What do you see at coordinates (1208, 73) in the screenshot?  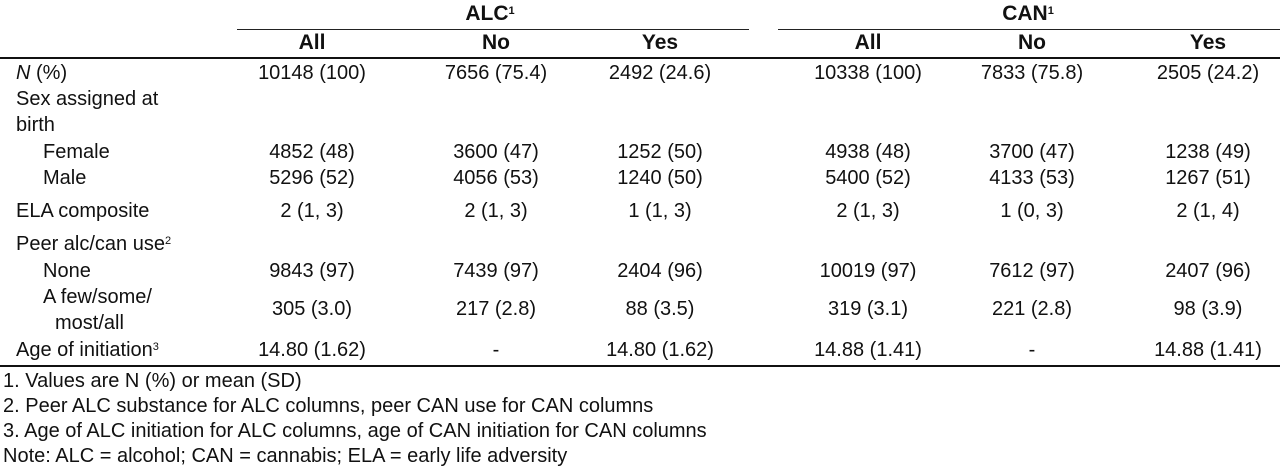 I see `cell: 2505 (24.2)` at bounding box center [1208, 73].